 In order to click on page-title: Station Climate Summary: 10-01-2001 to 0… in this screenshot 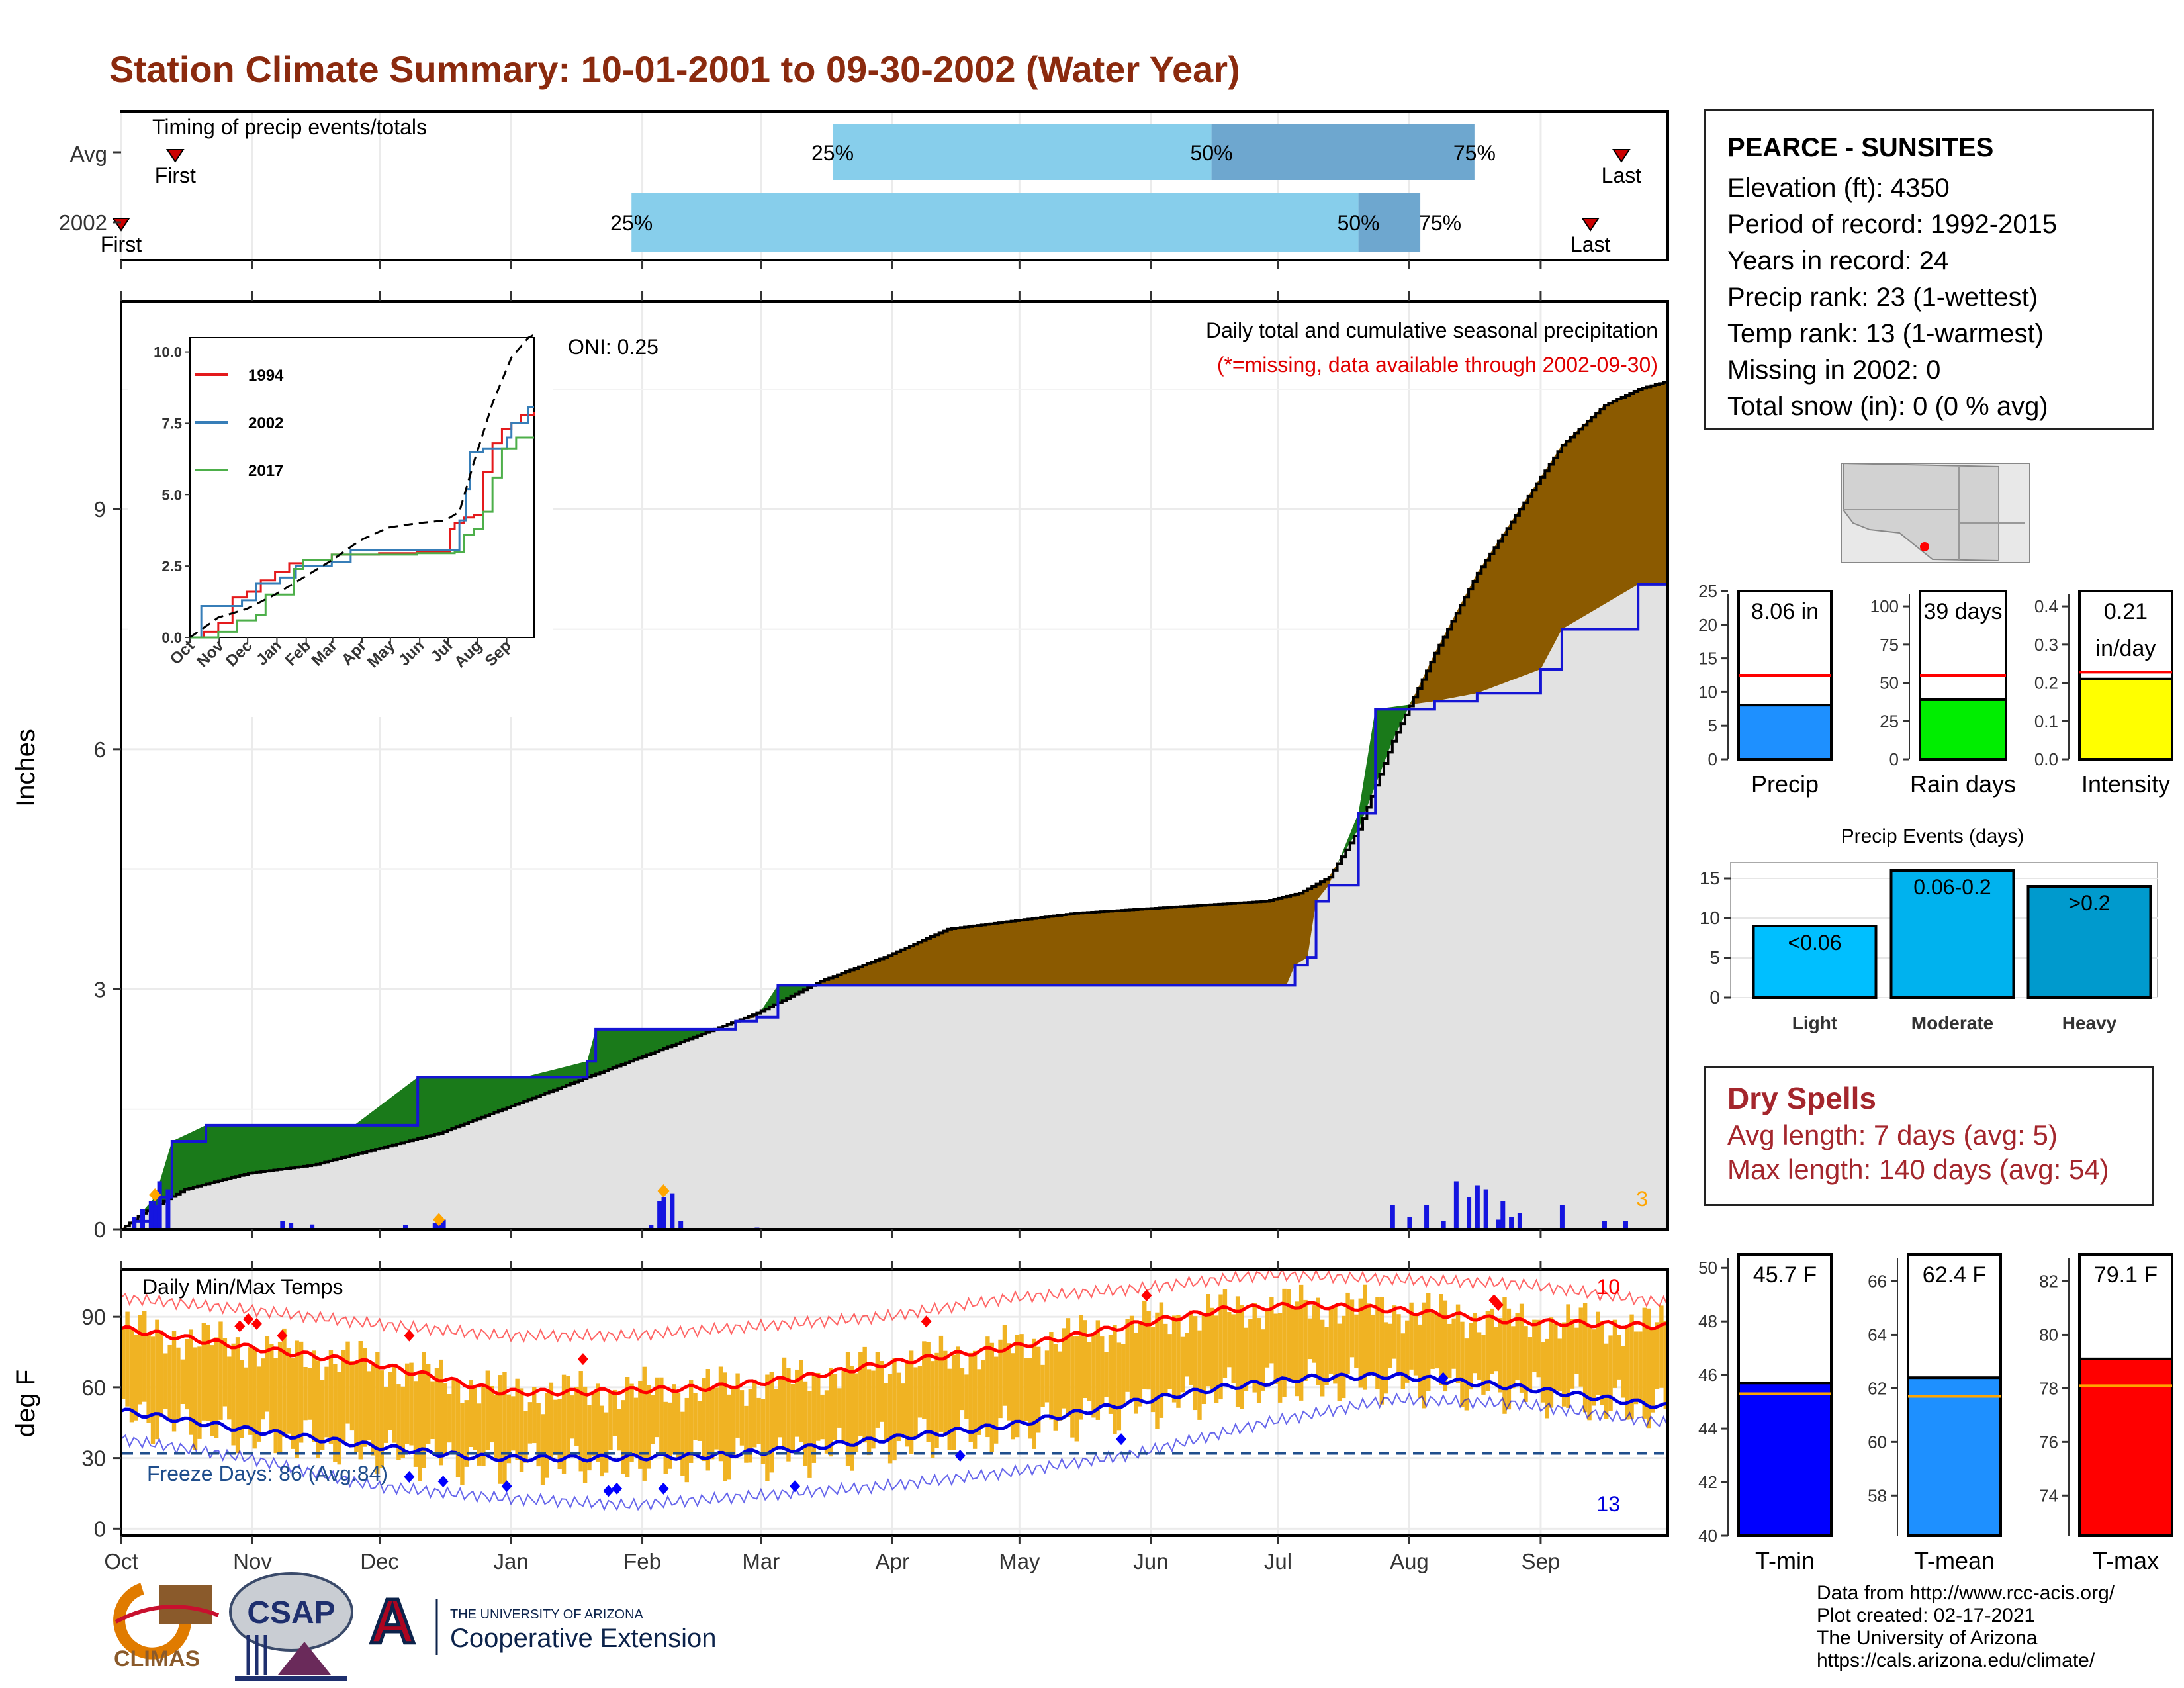, I will do `click(675, 69)`.